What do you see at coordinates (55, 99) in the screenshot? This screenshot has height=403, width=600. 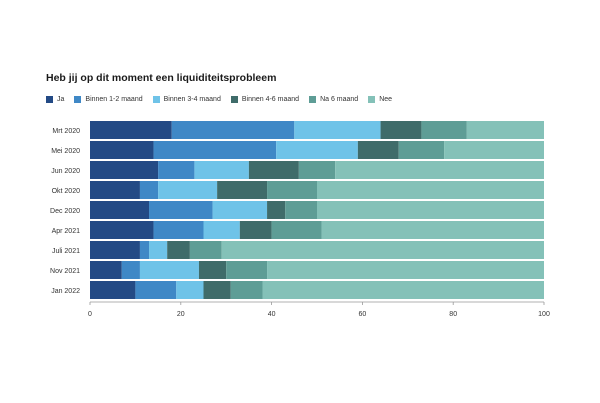 I see `legend-item: Ja` at bounding box center [55, 99].